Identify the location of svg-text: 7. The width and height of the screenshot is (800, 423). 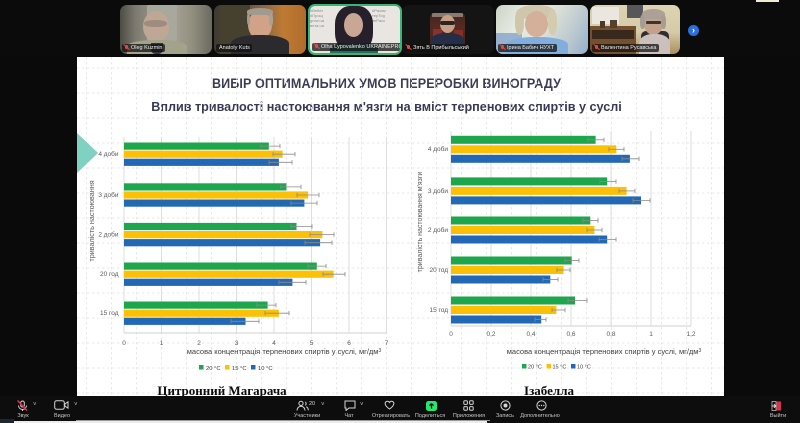
(387, 343).